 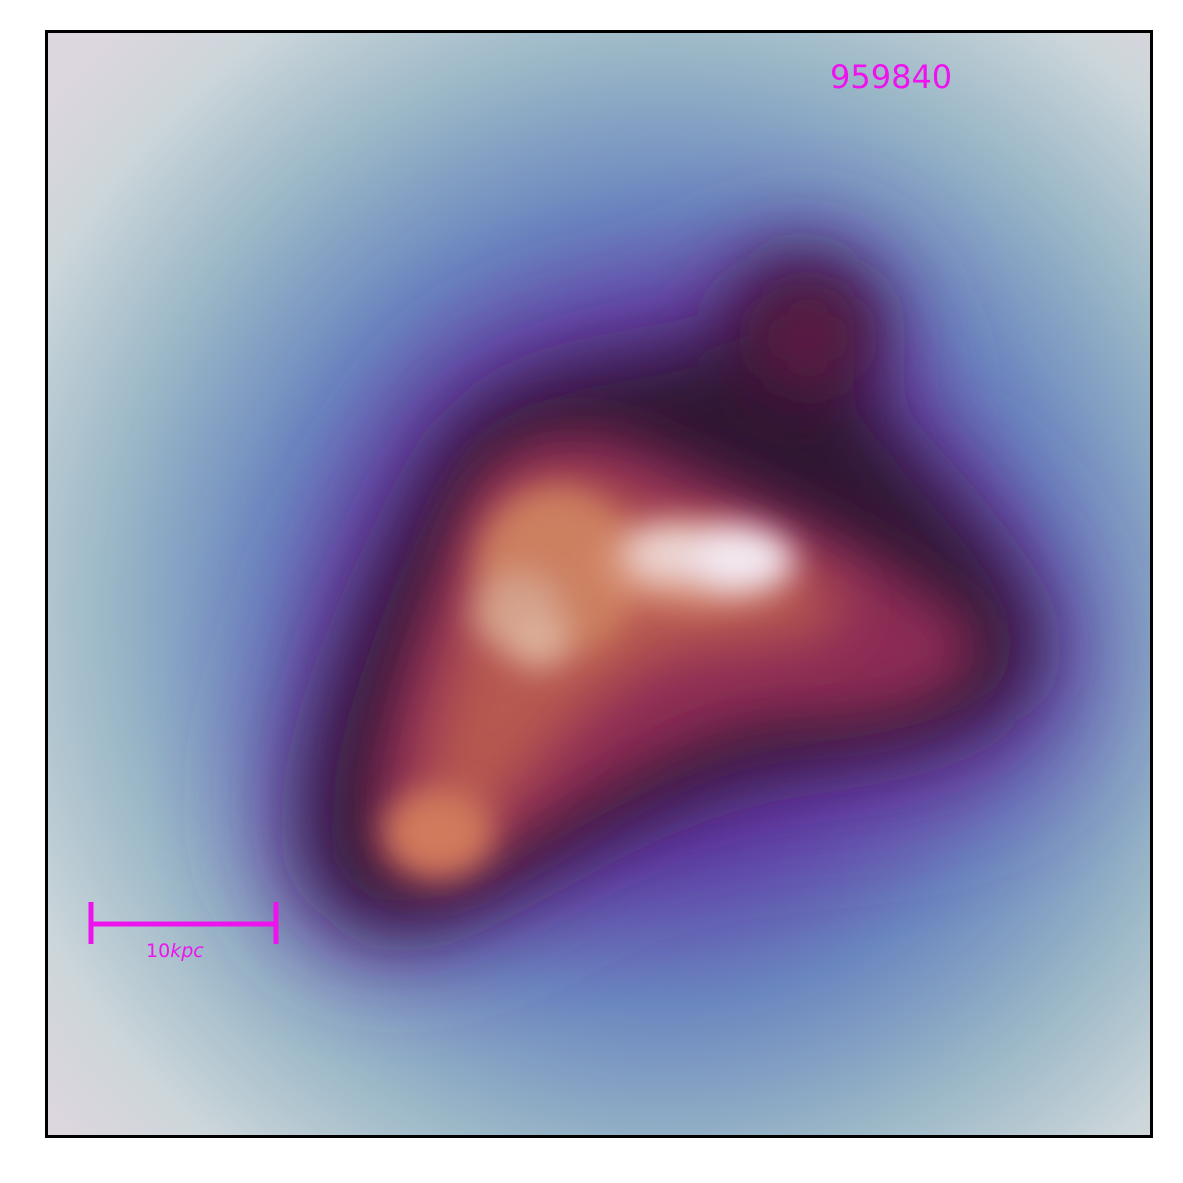 I want to click on scale-bar, so click(x=183, y=923).